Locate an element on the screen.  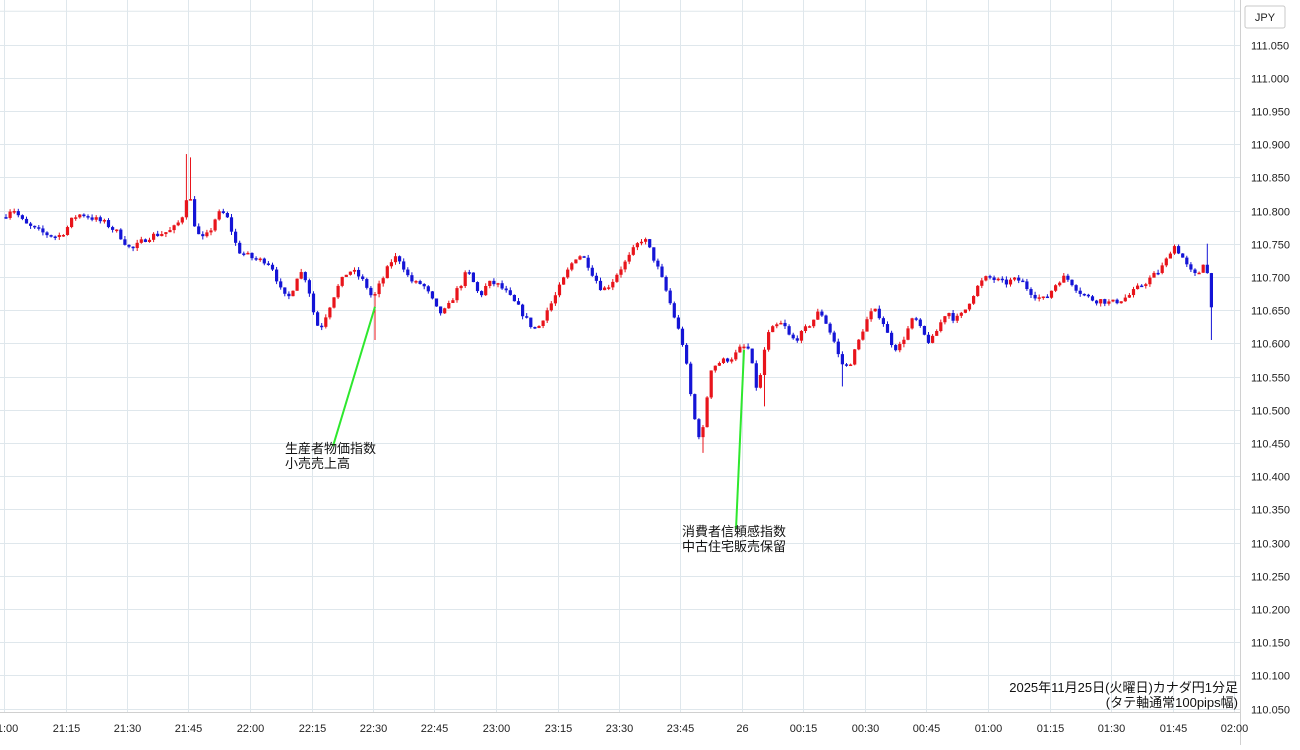
y-tick-label: 110.900 is located at coordinates (1270, 146).